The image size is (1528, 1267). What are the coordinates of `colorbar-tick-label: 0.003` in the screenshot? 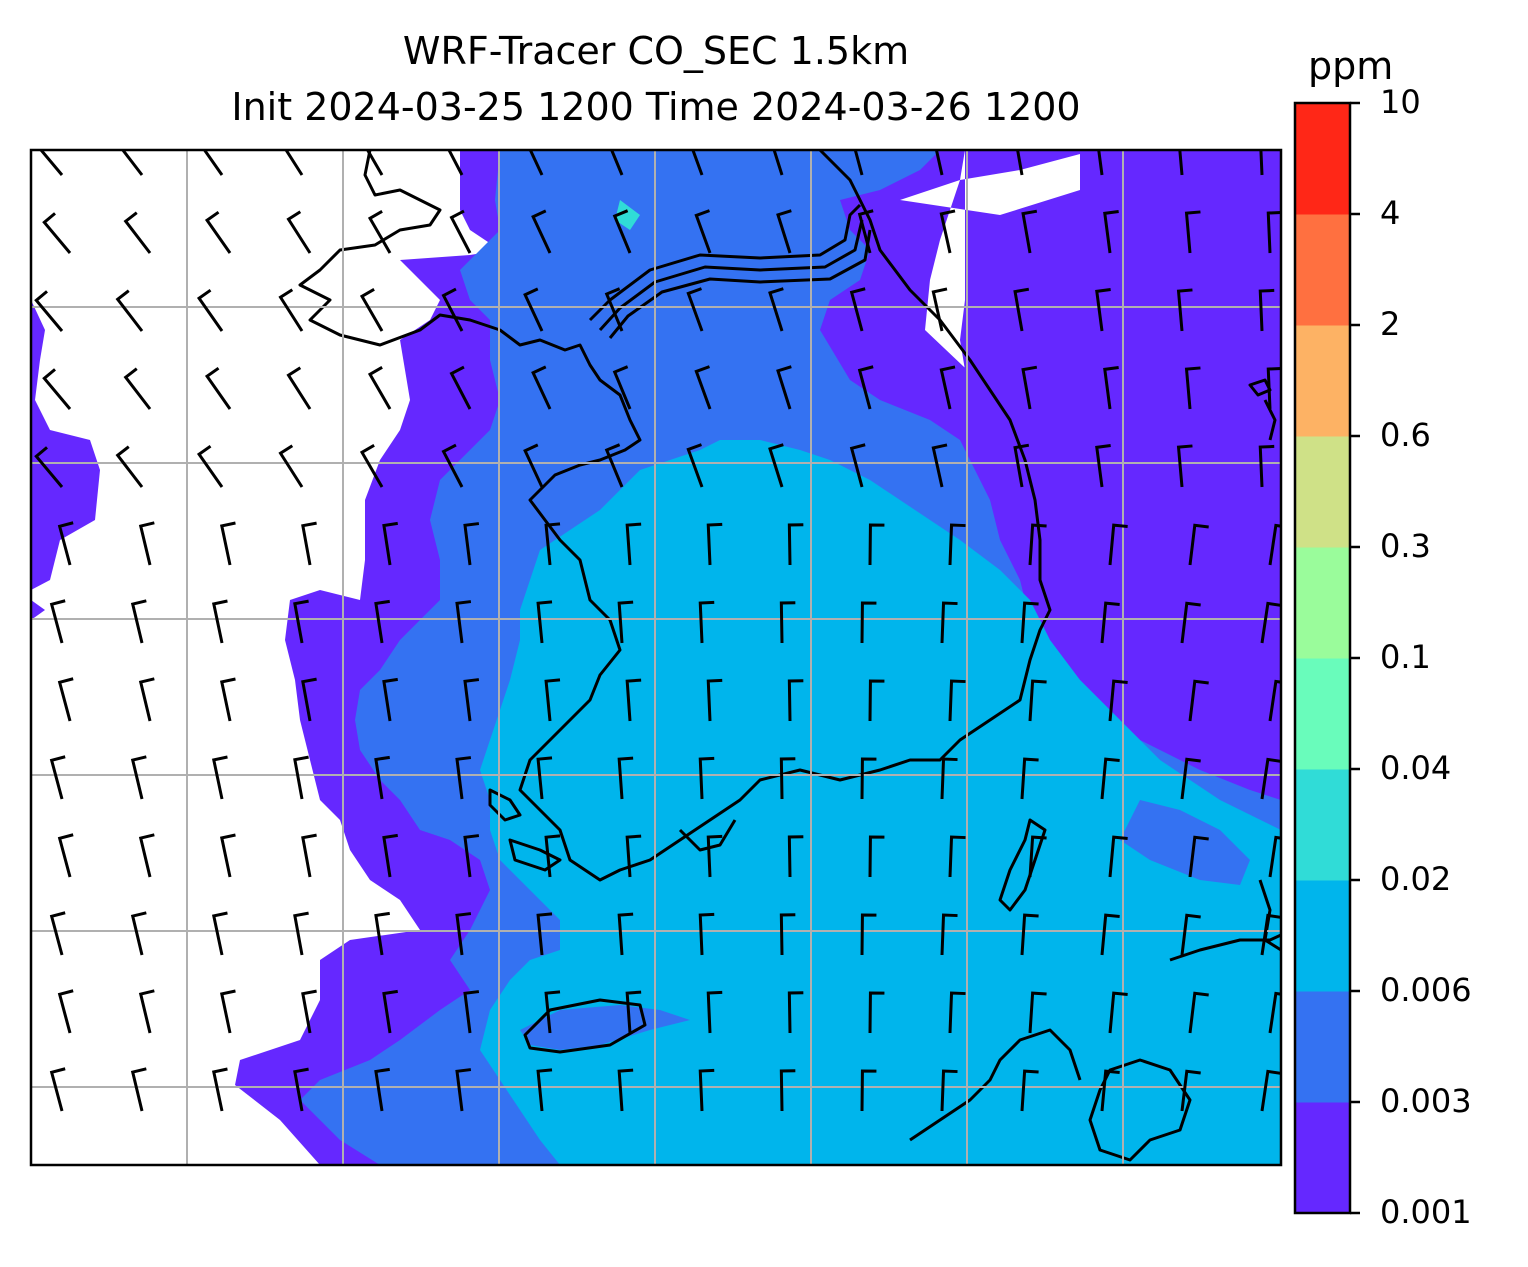 It's located at (1426, 1101).